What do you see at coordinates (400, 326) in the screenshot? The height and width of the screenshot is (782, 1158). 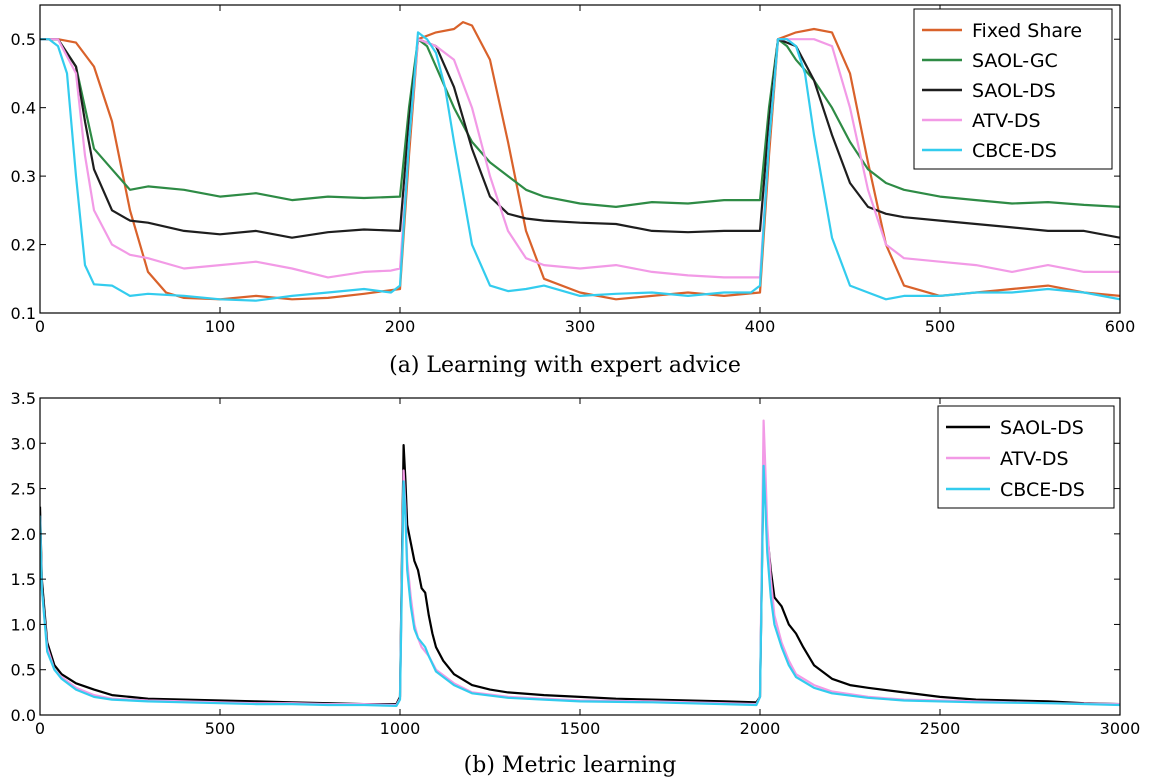 I see `x-tick-label: 200` at bounding box center [400, 326].